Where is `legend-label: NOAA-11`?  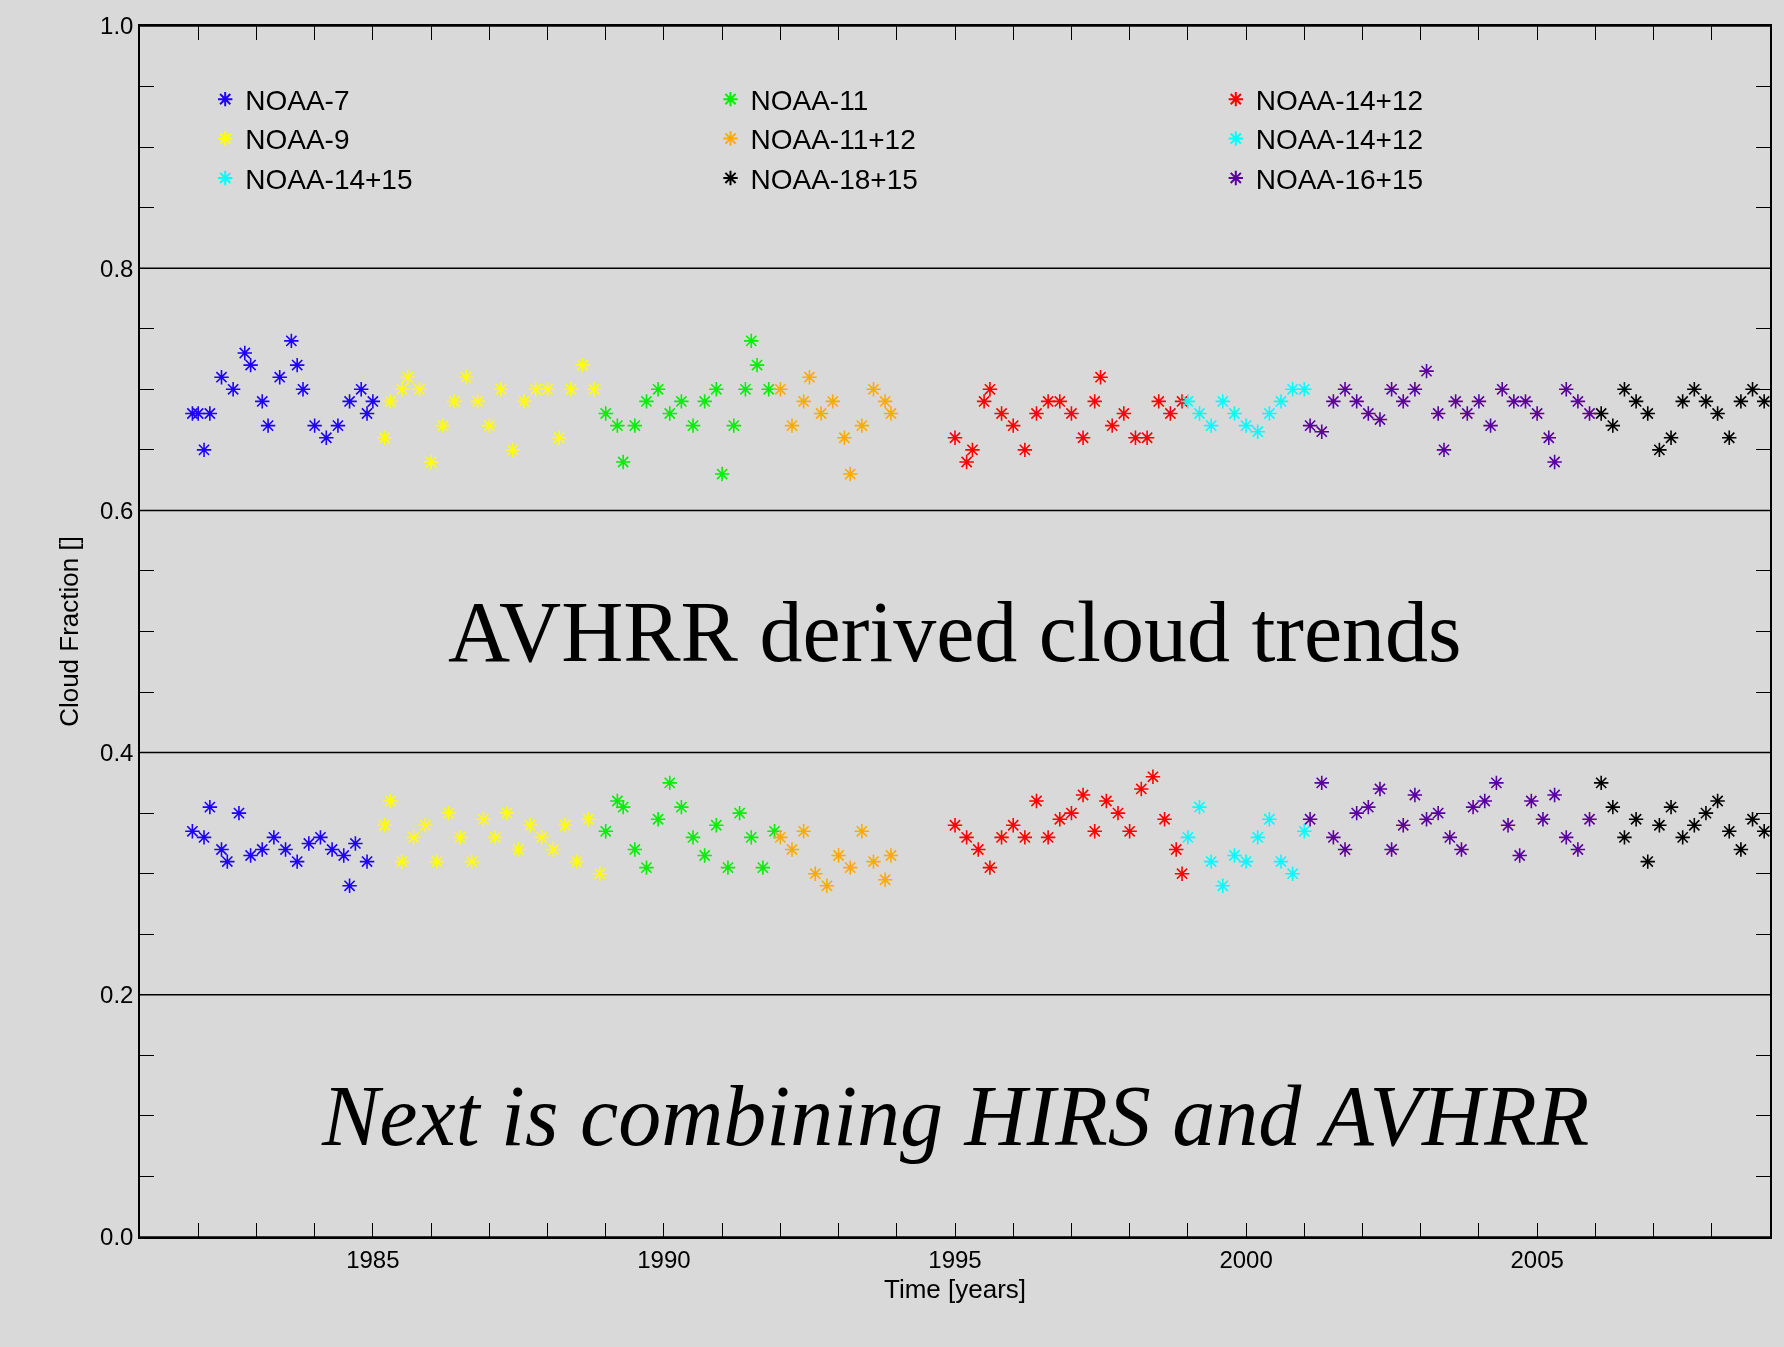
legend-label: NOAA-11 is located at coordinates (809, 101).